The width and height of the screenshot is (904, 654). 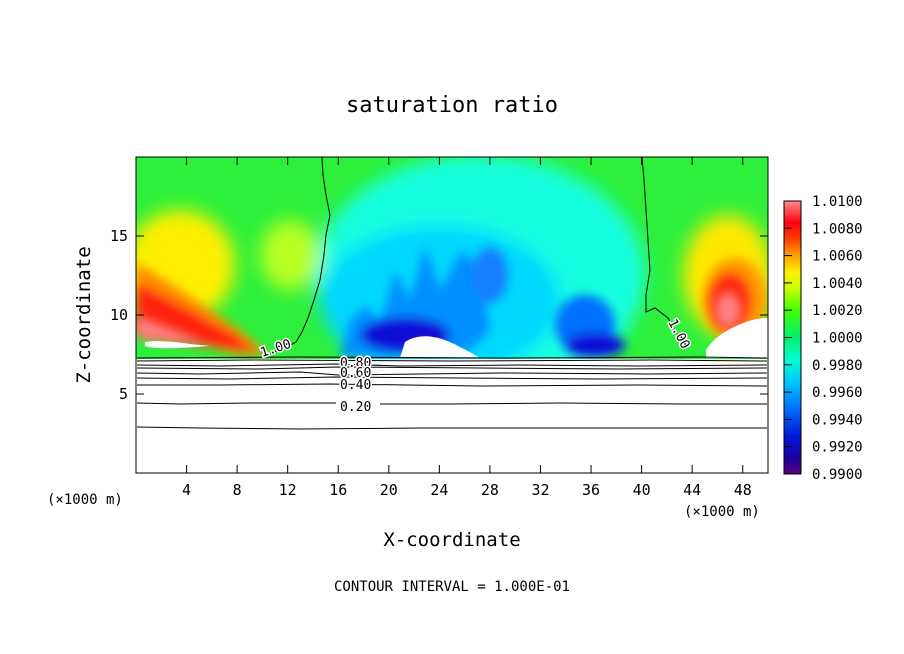 What do you see at coordinates (837, 393) in the screenshot?
I see `colorbar-label: 0.9960` at bounding box center [837, 393].